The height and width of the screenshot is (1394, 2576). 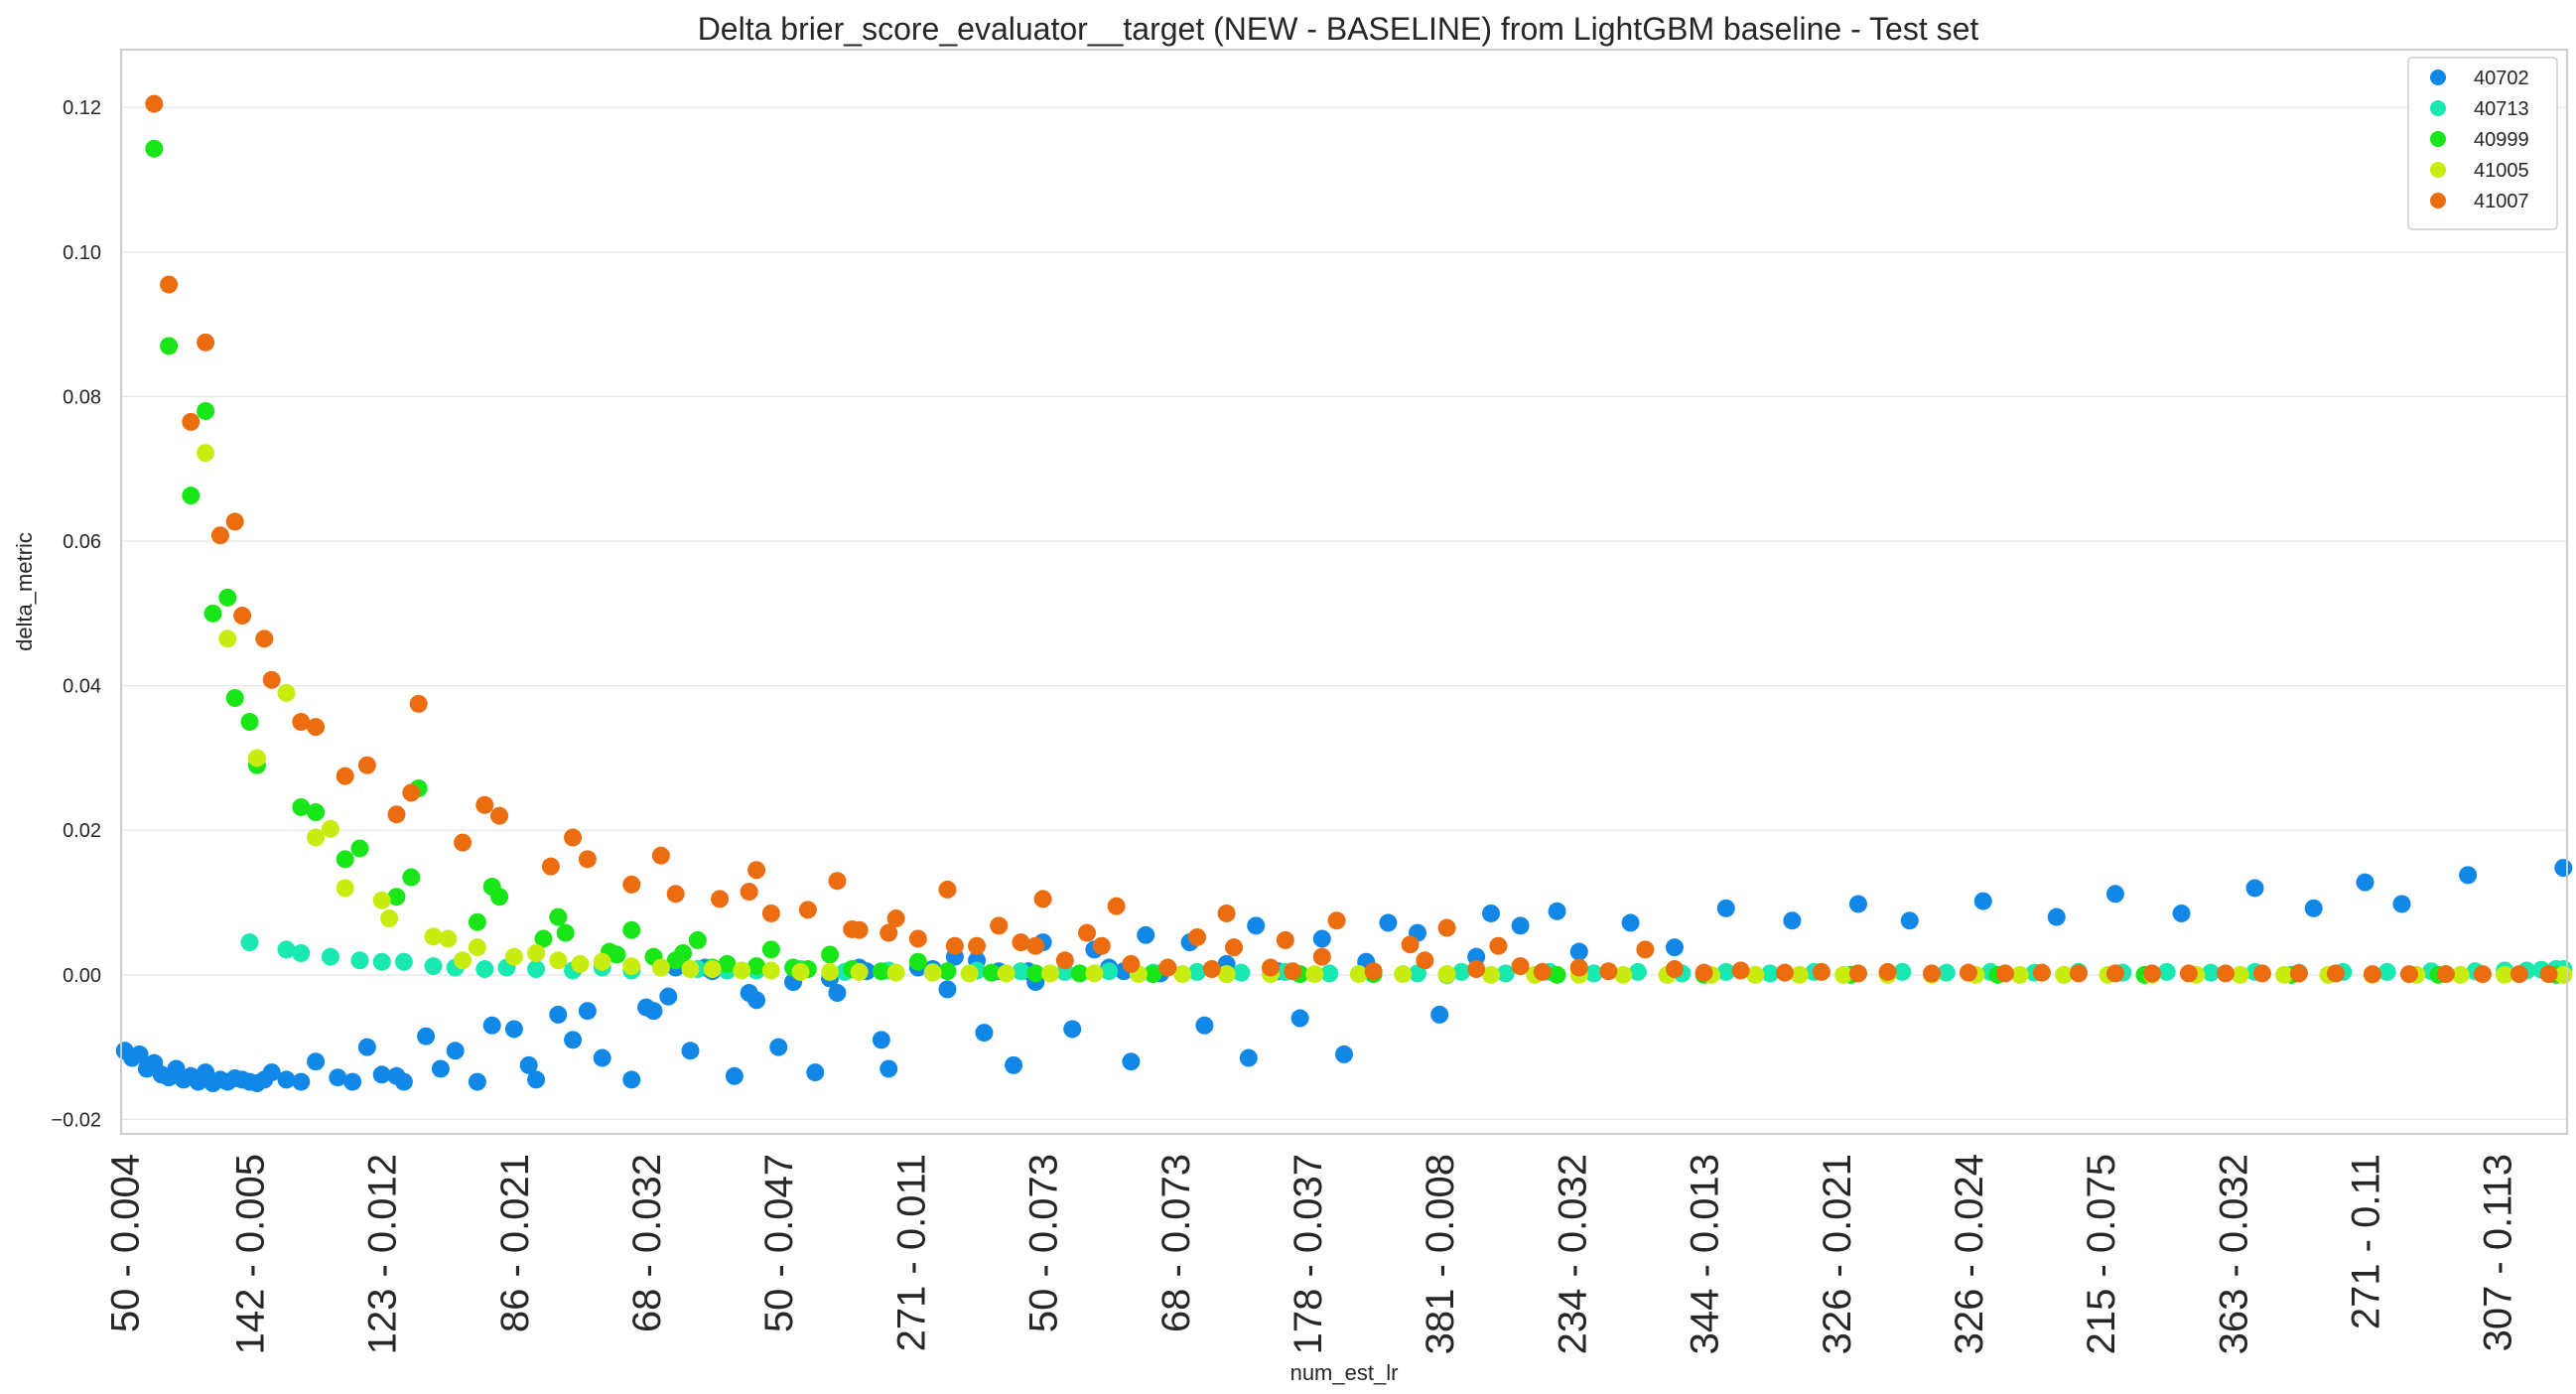 What do you see at coordinates (383, 1254) in the screenshot?
I see `x-tick-label: 123 - 0.012` at bounding box center [383, 1254].